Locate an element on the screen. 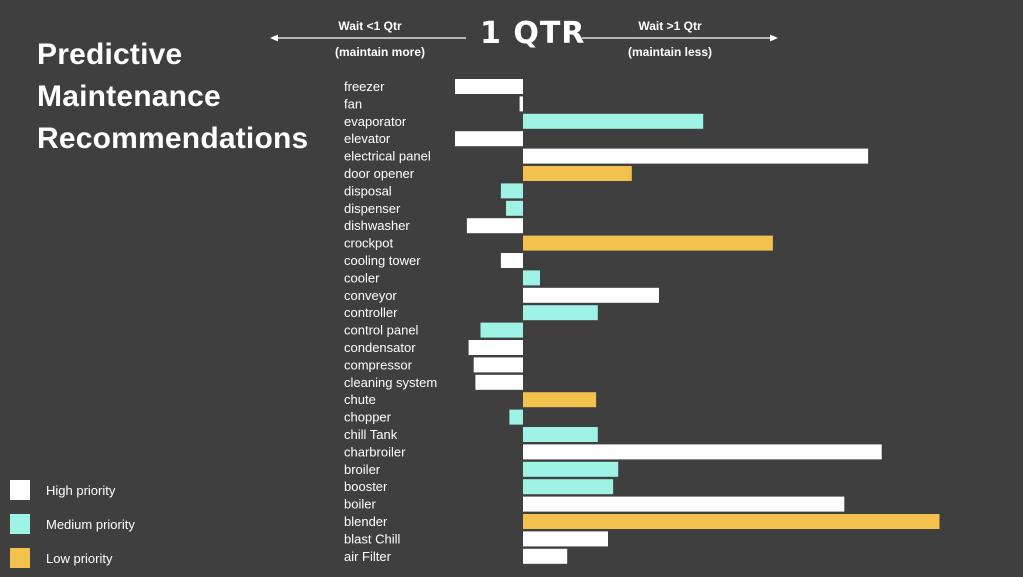  legend-item-high: High priority is located at coordinates (110, 491).